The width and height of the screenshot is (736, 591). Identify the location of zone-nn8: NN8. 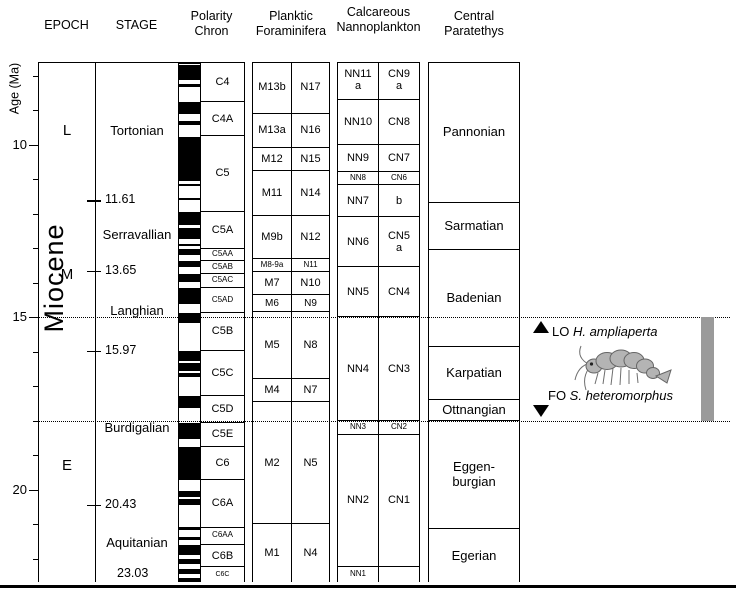
(358, 179).